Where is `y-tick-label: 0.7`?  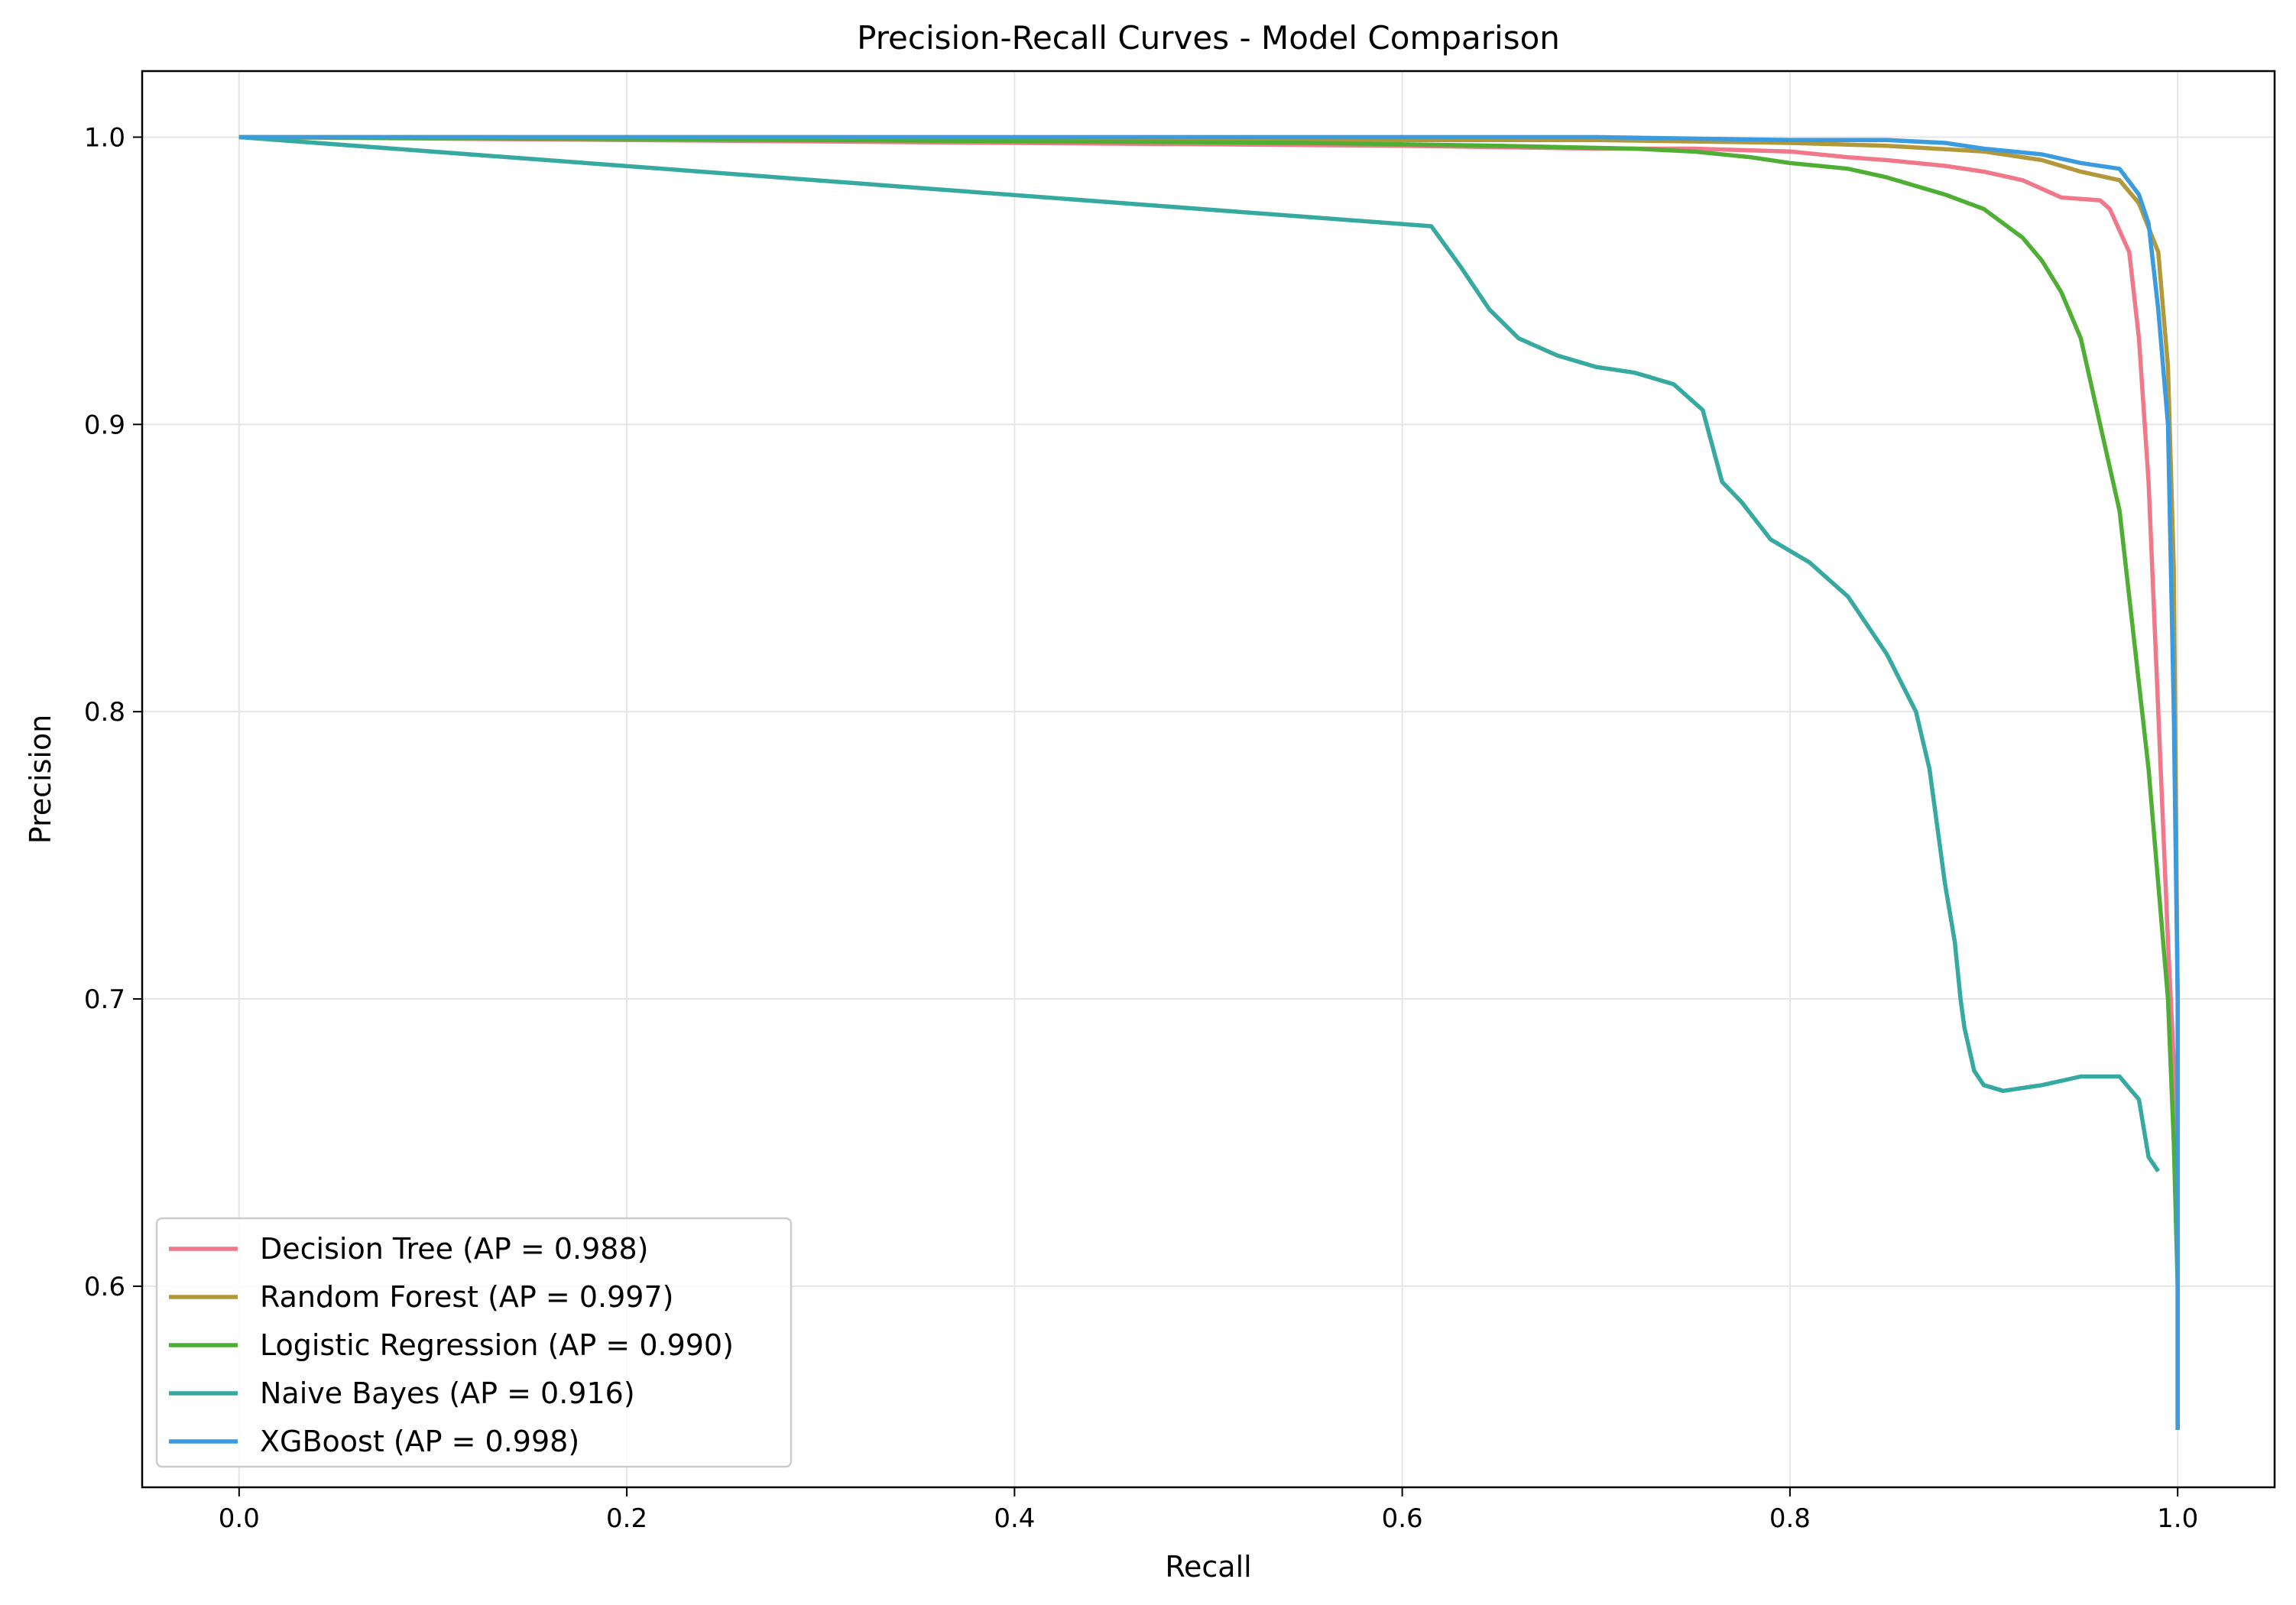 y-tick-label: 0.7 is located at coordinates (105, 999).